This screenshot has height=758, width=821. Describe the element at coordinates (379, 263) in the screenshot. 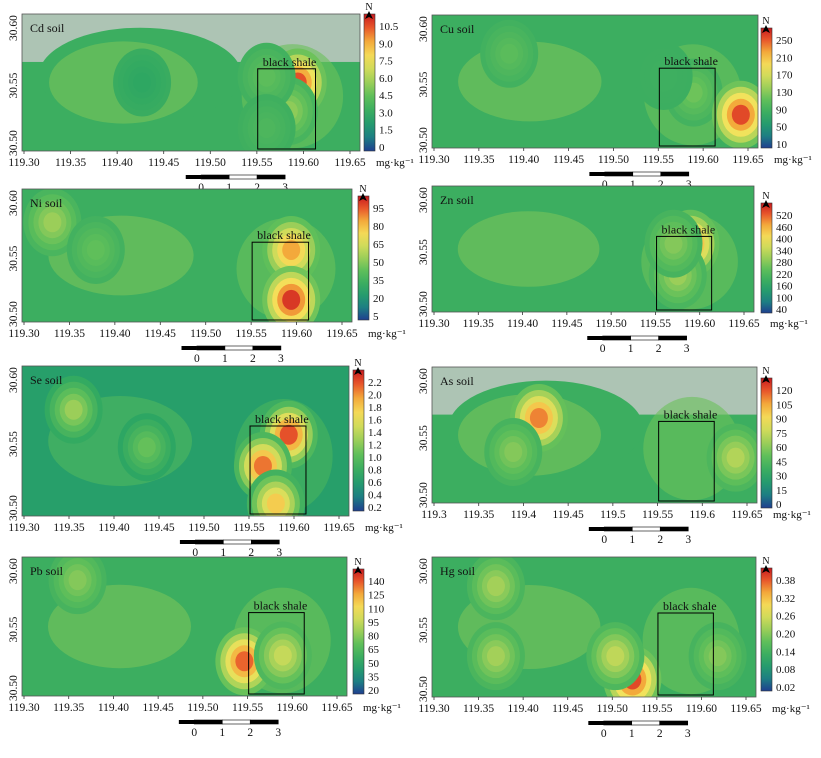

I see `colorbar-label: 50` at that location.